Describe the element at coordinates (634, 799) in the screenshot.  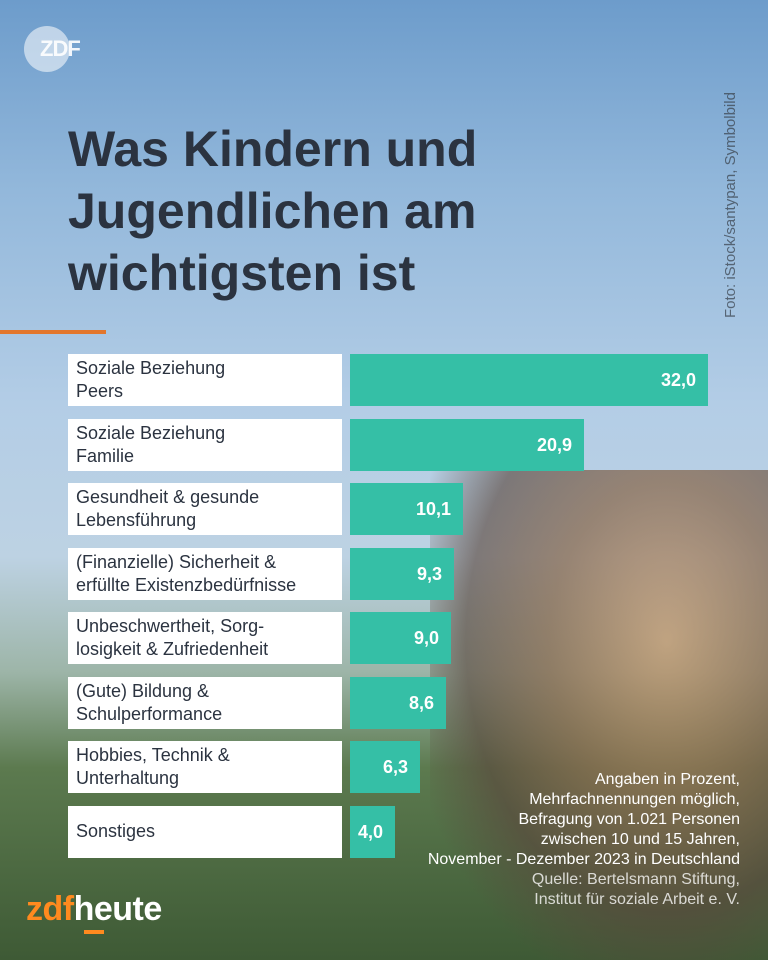
I see `footnote-line: Mehrfachnennungen möglich,` at that location.